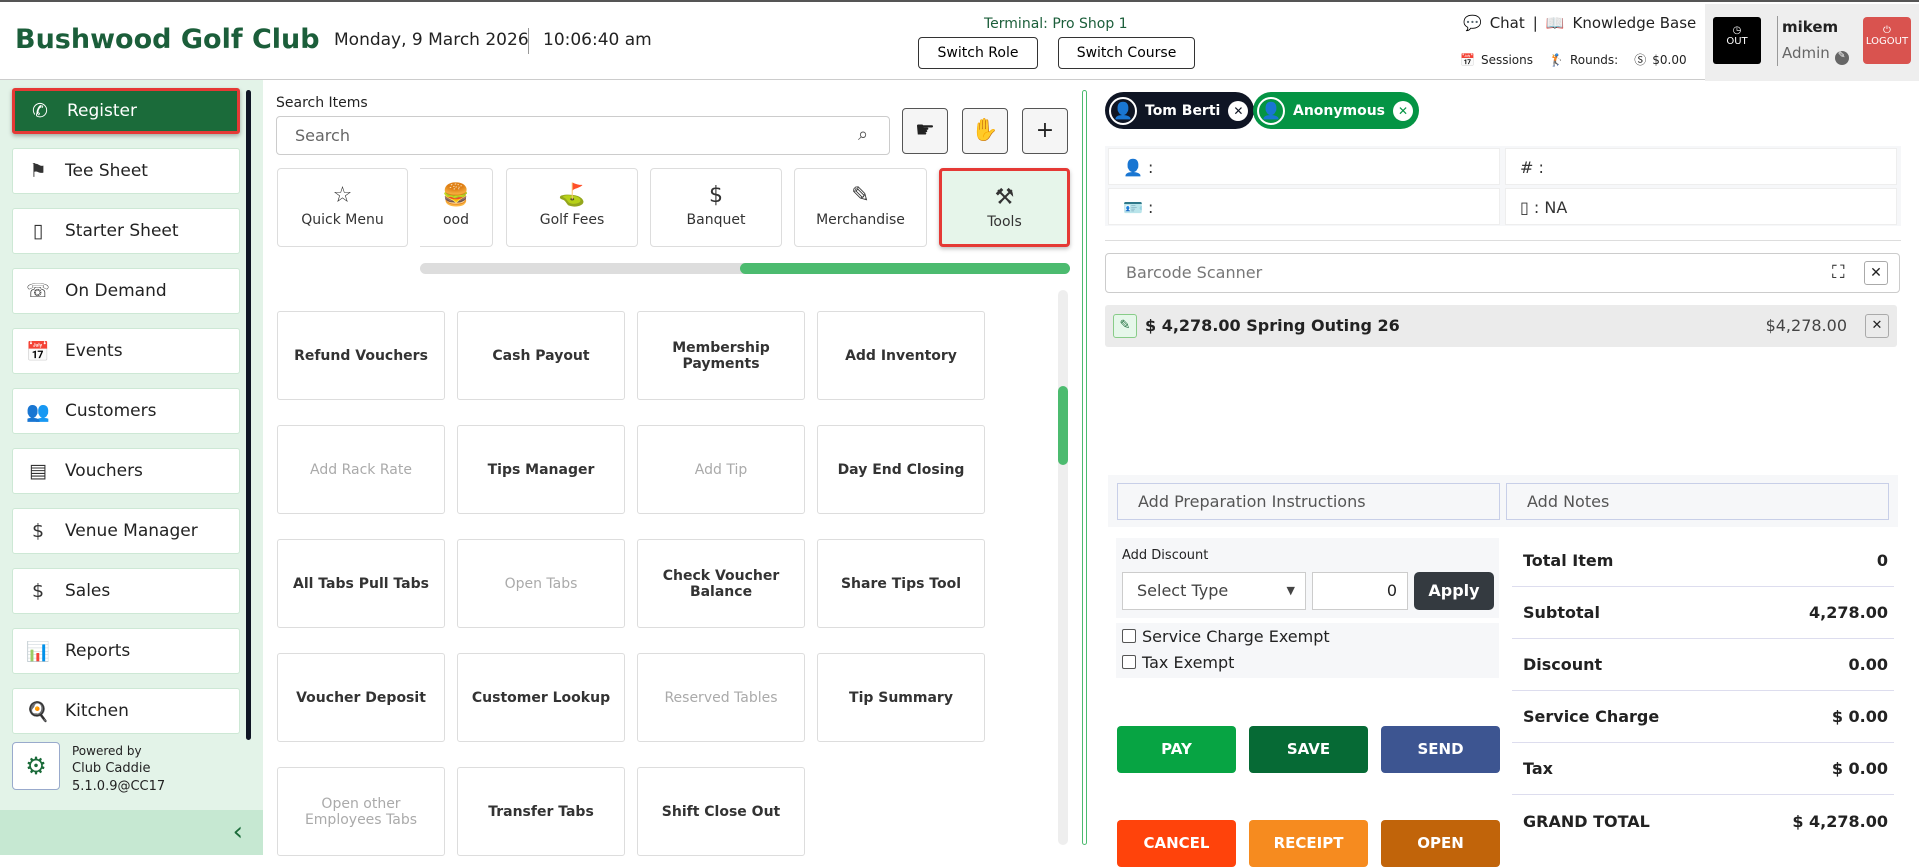  Describe the element at coordinates (1454, 591) in the screenshot. I see `apply-discount-button: Apply` at that location.